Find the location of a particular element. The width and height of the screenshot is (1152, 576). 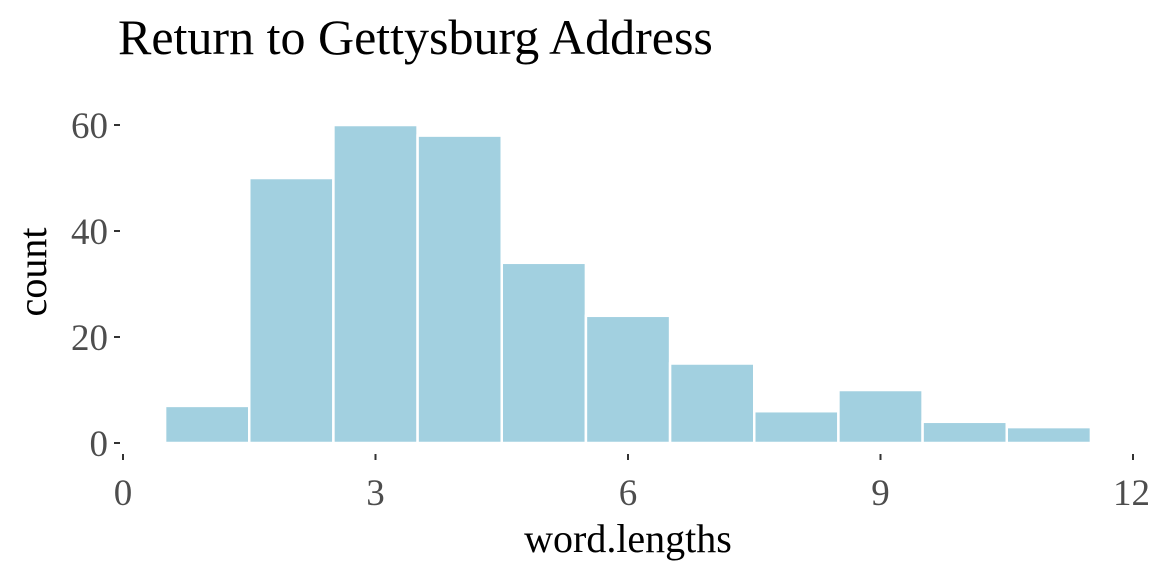

x-tick-label: 3 is located at coordinates (375, 493).